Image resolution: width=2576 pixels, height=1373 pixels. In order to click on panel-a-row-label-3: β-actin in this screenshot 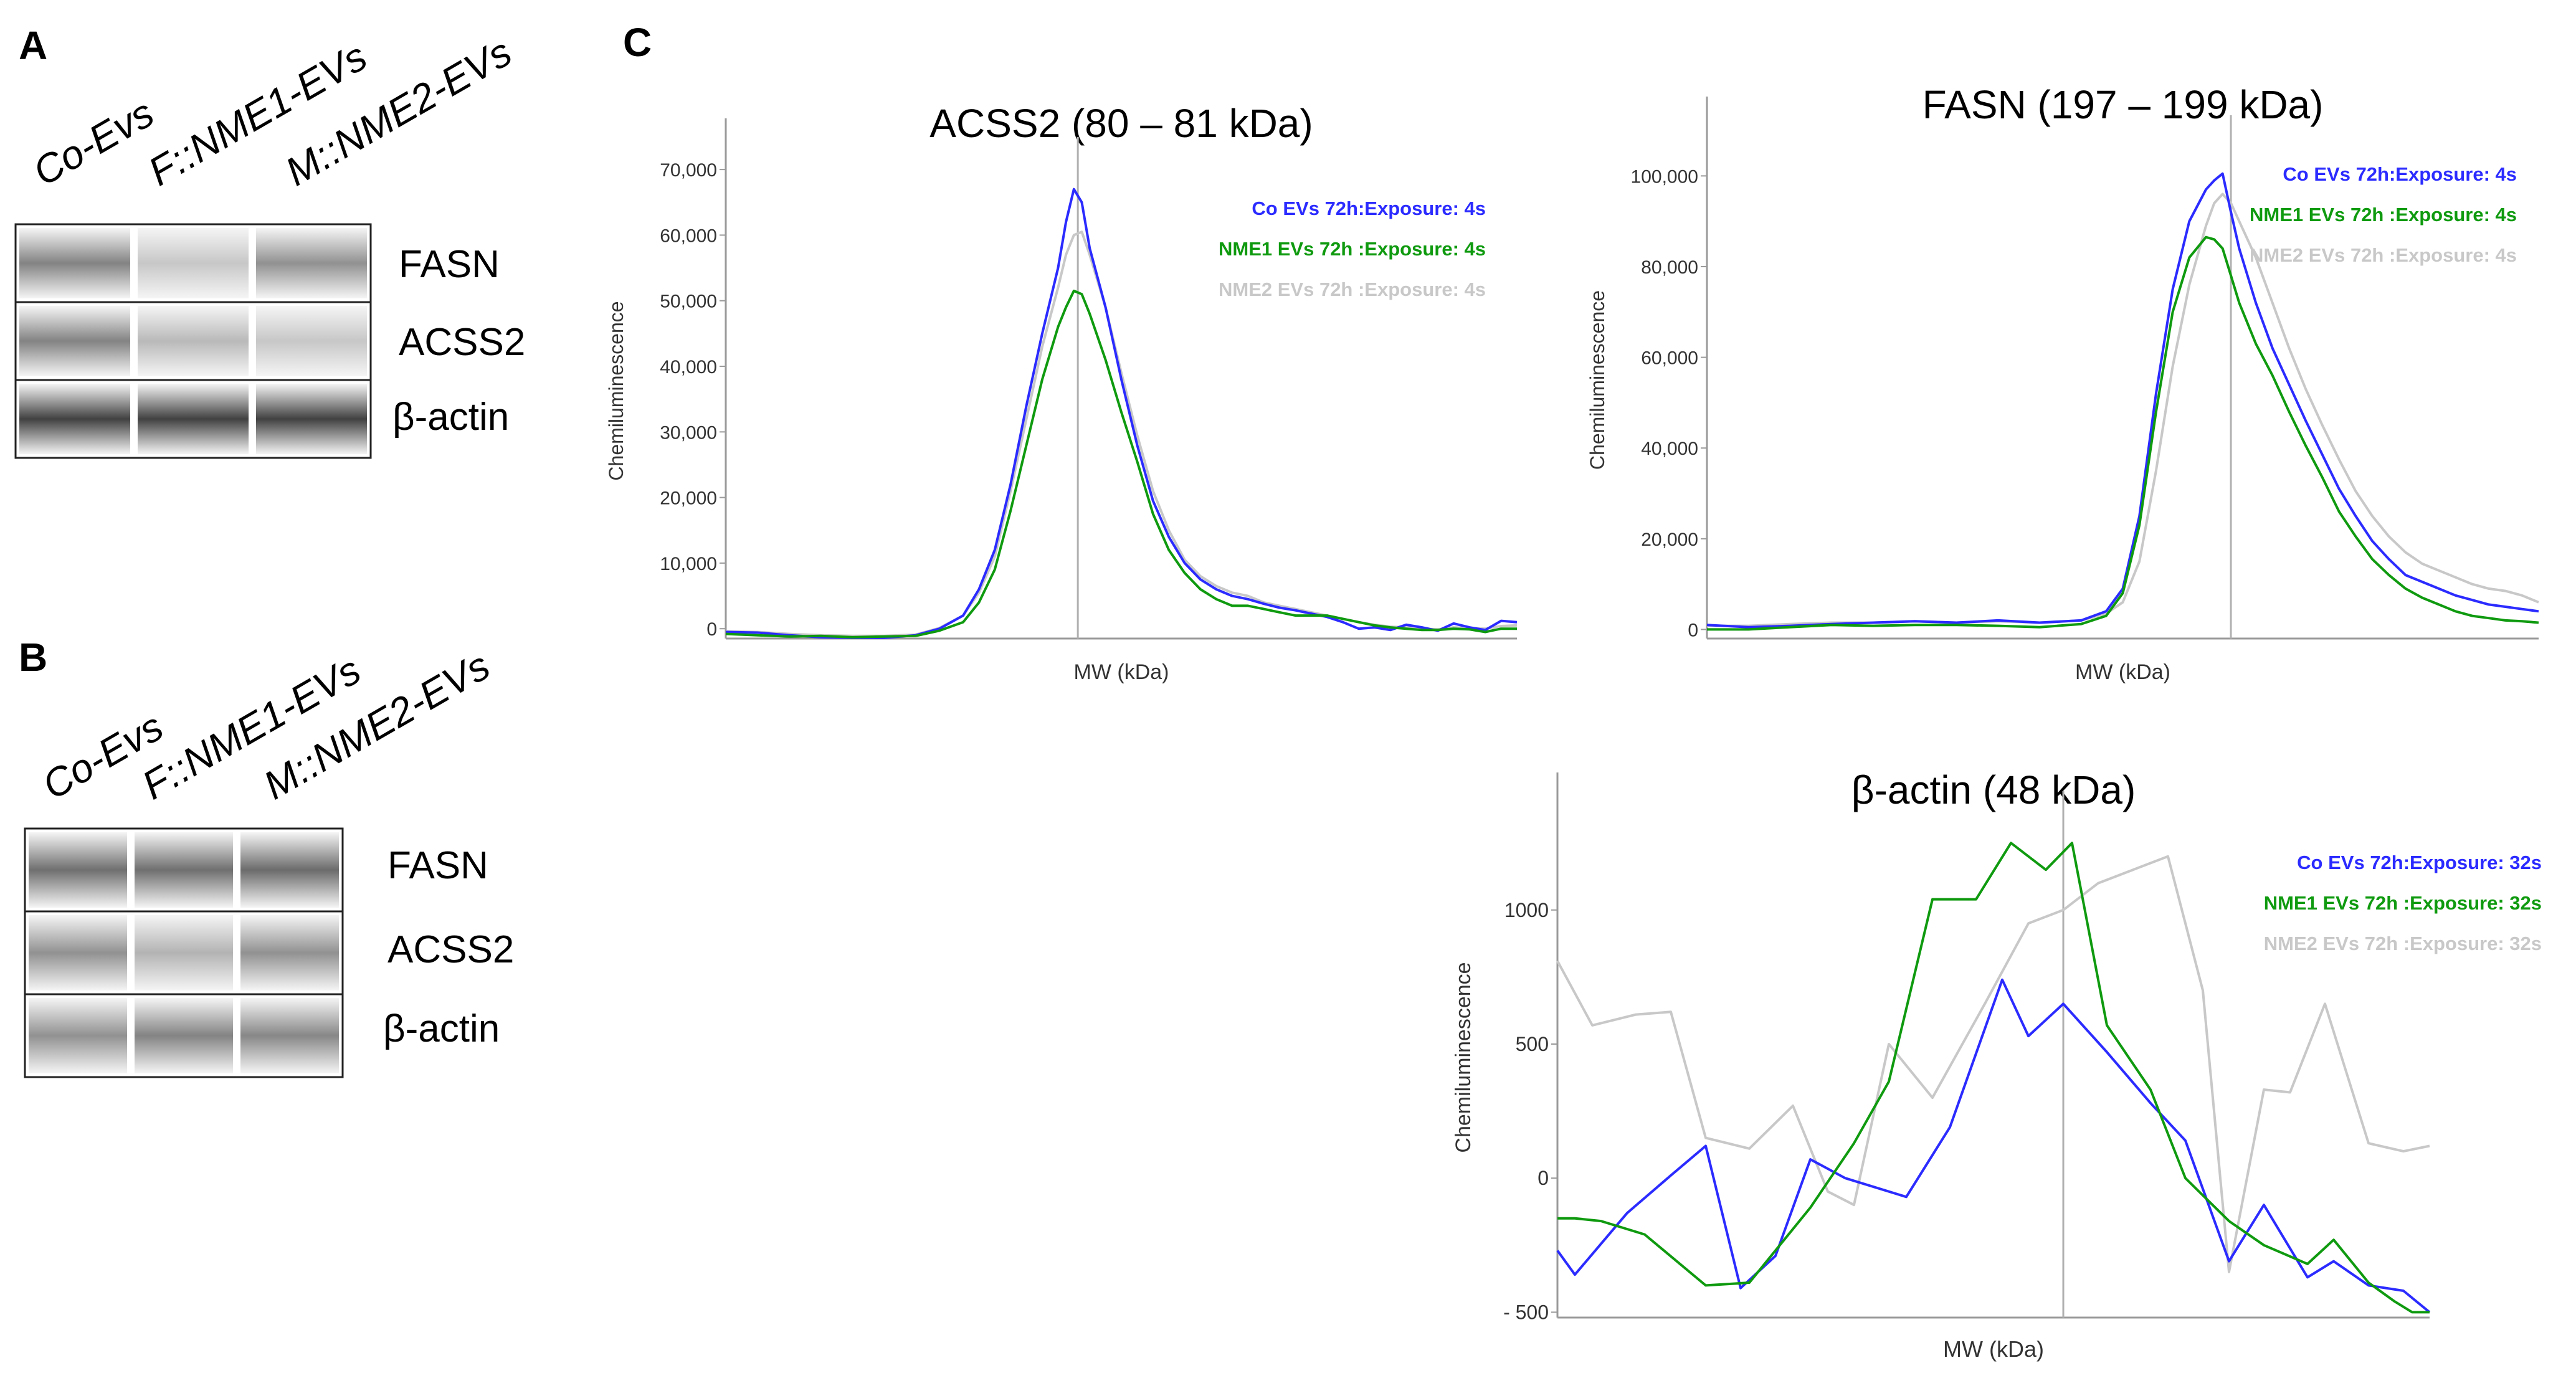, I will do `click(450, 417)`.